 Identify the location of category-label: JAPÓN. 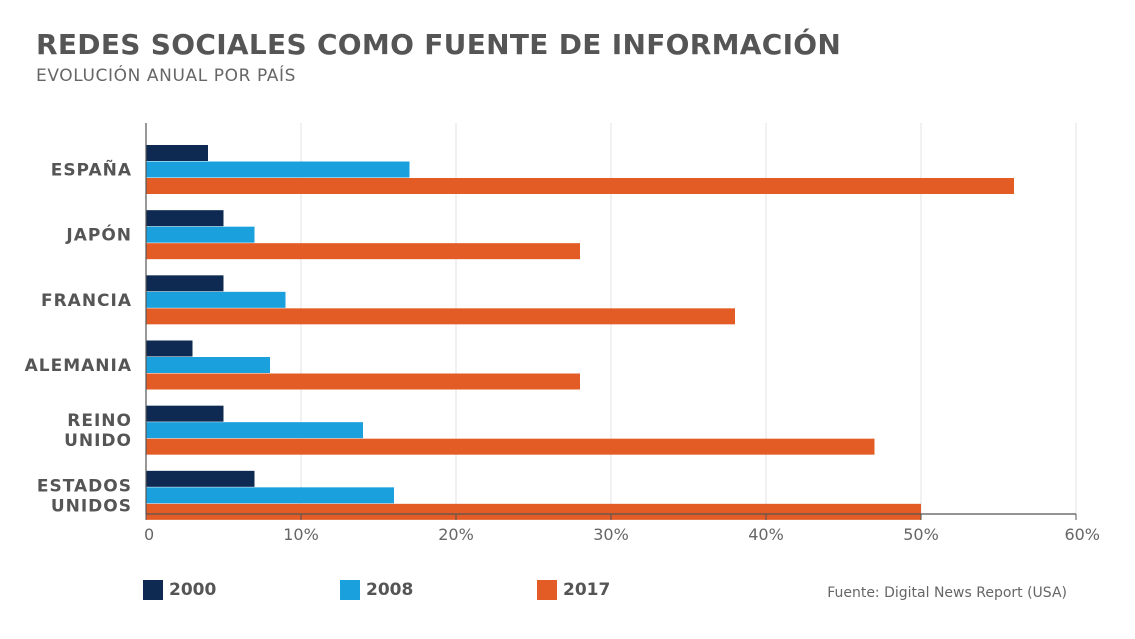
(98, 235).